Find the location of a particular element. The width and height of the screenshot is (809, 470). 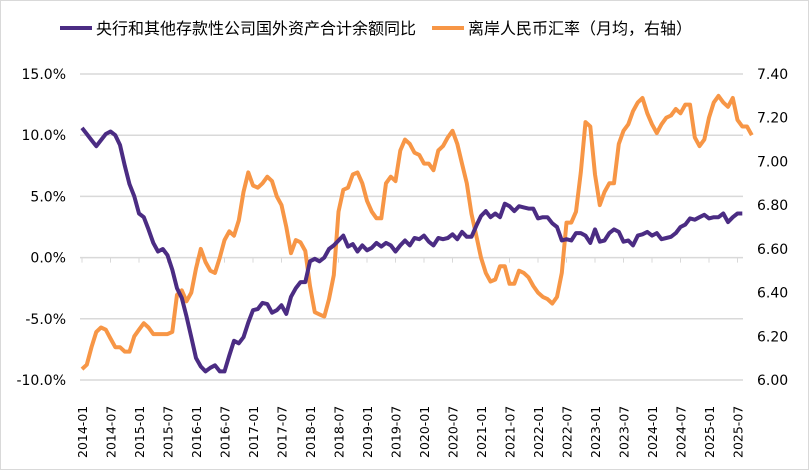

left-tick-label: -10.0% is located at coordinates (41, 381).